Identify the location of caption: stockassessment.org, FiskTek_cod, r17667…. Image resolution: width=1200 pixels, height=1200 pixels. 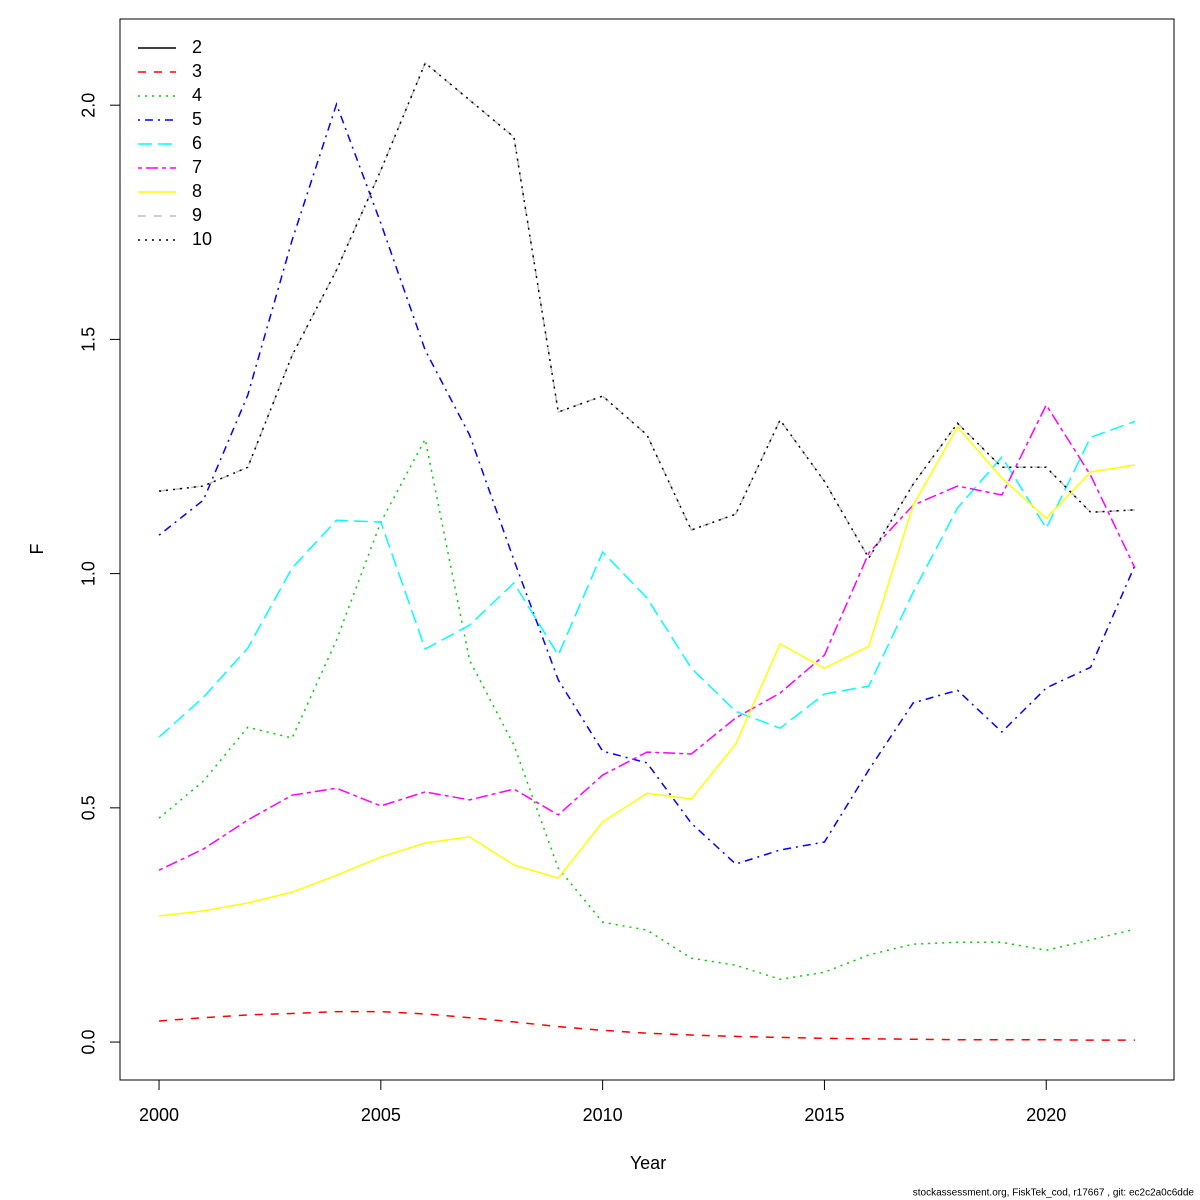
(1054, 1193).